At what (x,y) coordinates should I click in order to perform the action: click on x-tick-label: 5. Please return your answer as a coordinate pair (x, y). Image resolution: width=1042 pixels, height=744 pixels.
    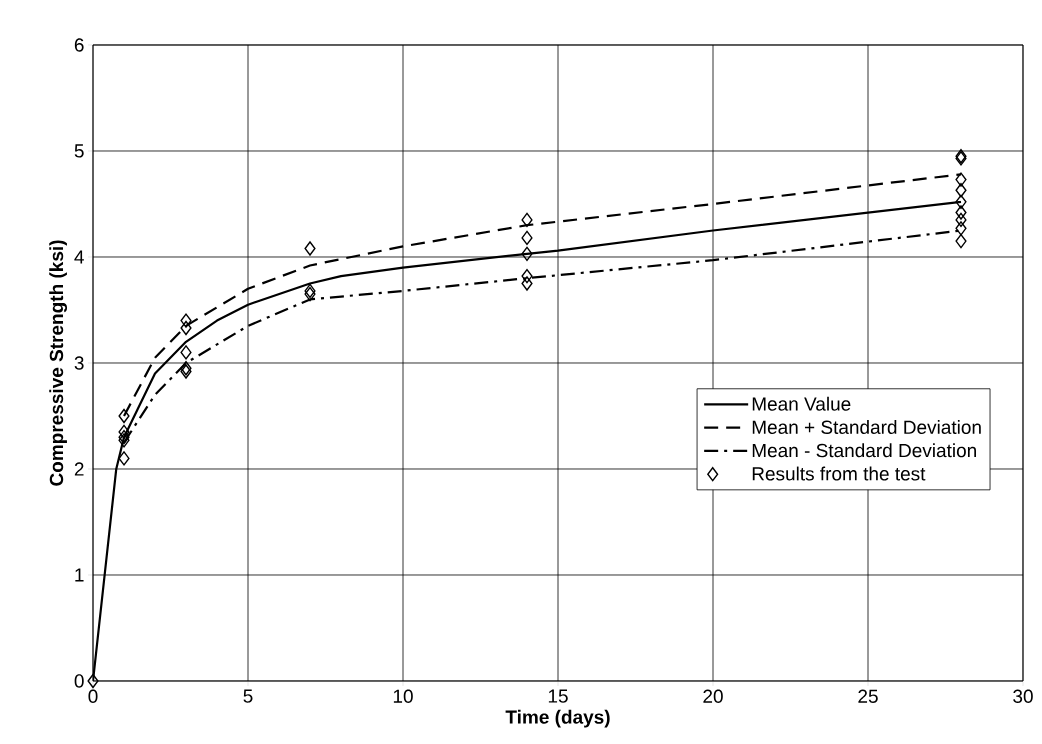
    Looking at the image, I should click on (248, 696).